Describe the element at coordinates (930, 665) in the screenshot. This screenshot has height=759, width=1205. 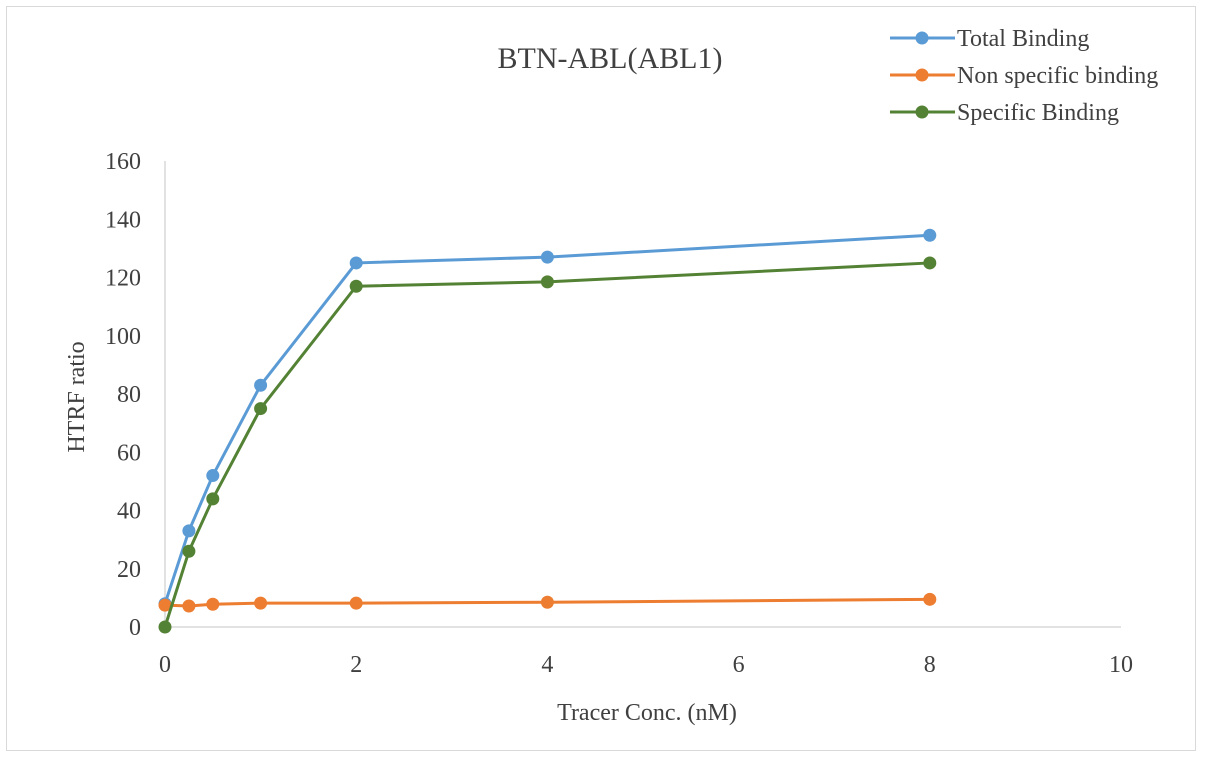
I see `x-tick-label: 8` at that location.